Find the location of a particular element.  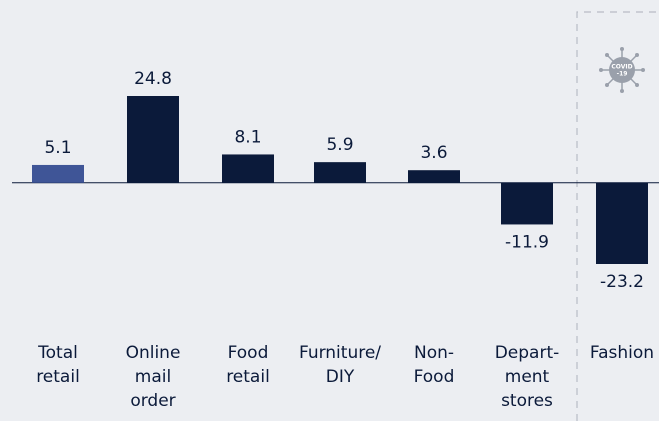

highlight-frame is located at coordinates (617, 216).